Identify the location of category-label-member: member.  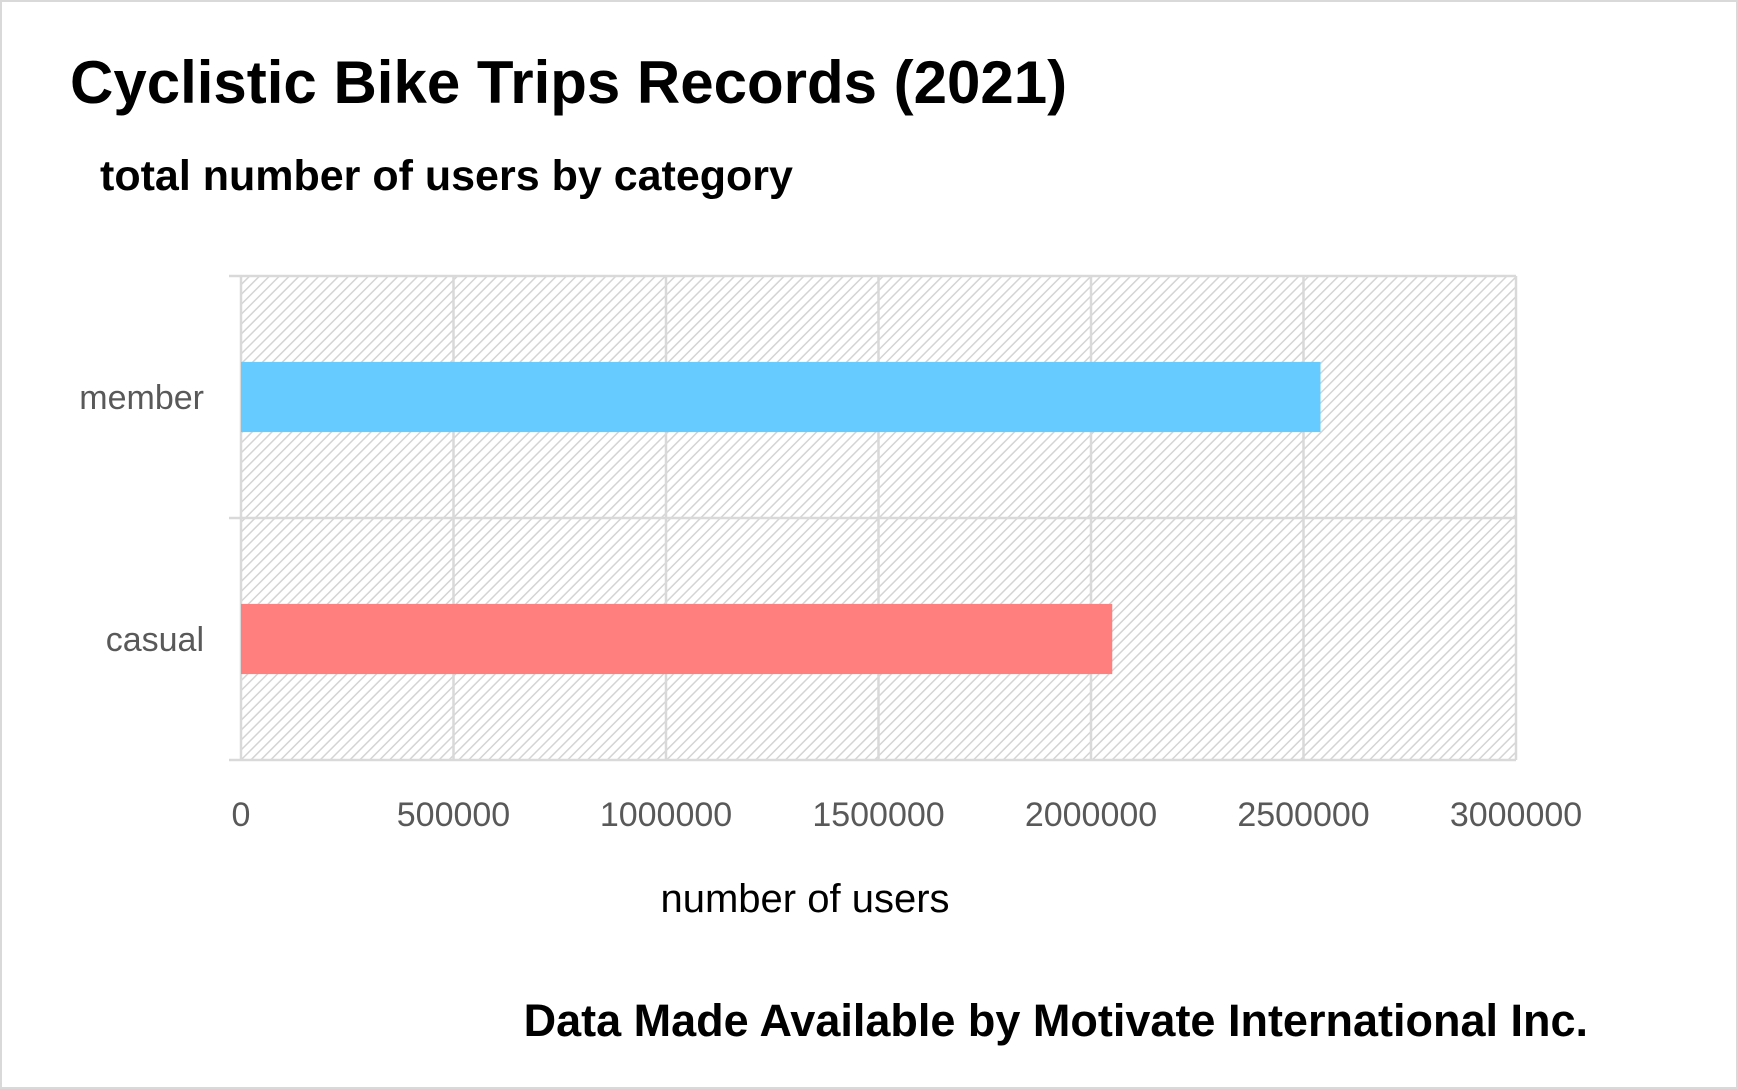
(141, 398).